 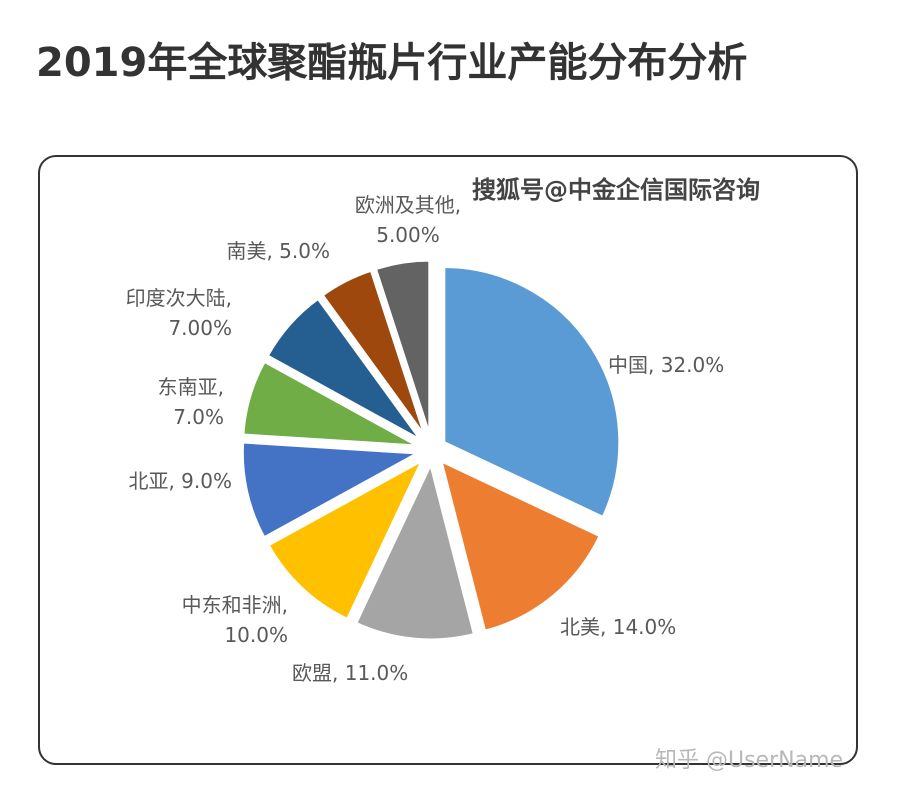 I want to click on slice-label-2: 欧盟, 11.0%, so click(x=350, y=673).